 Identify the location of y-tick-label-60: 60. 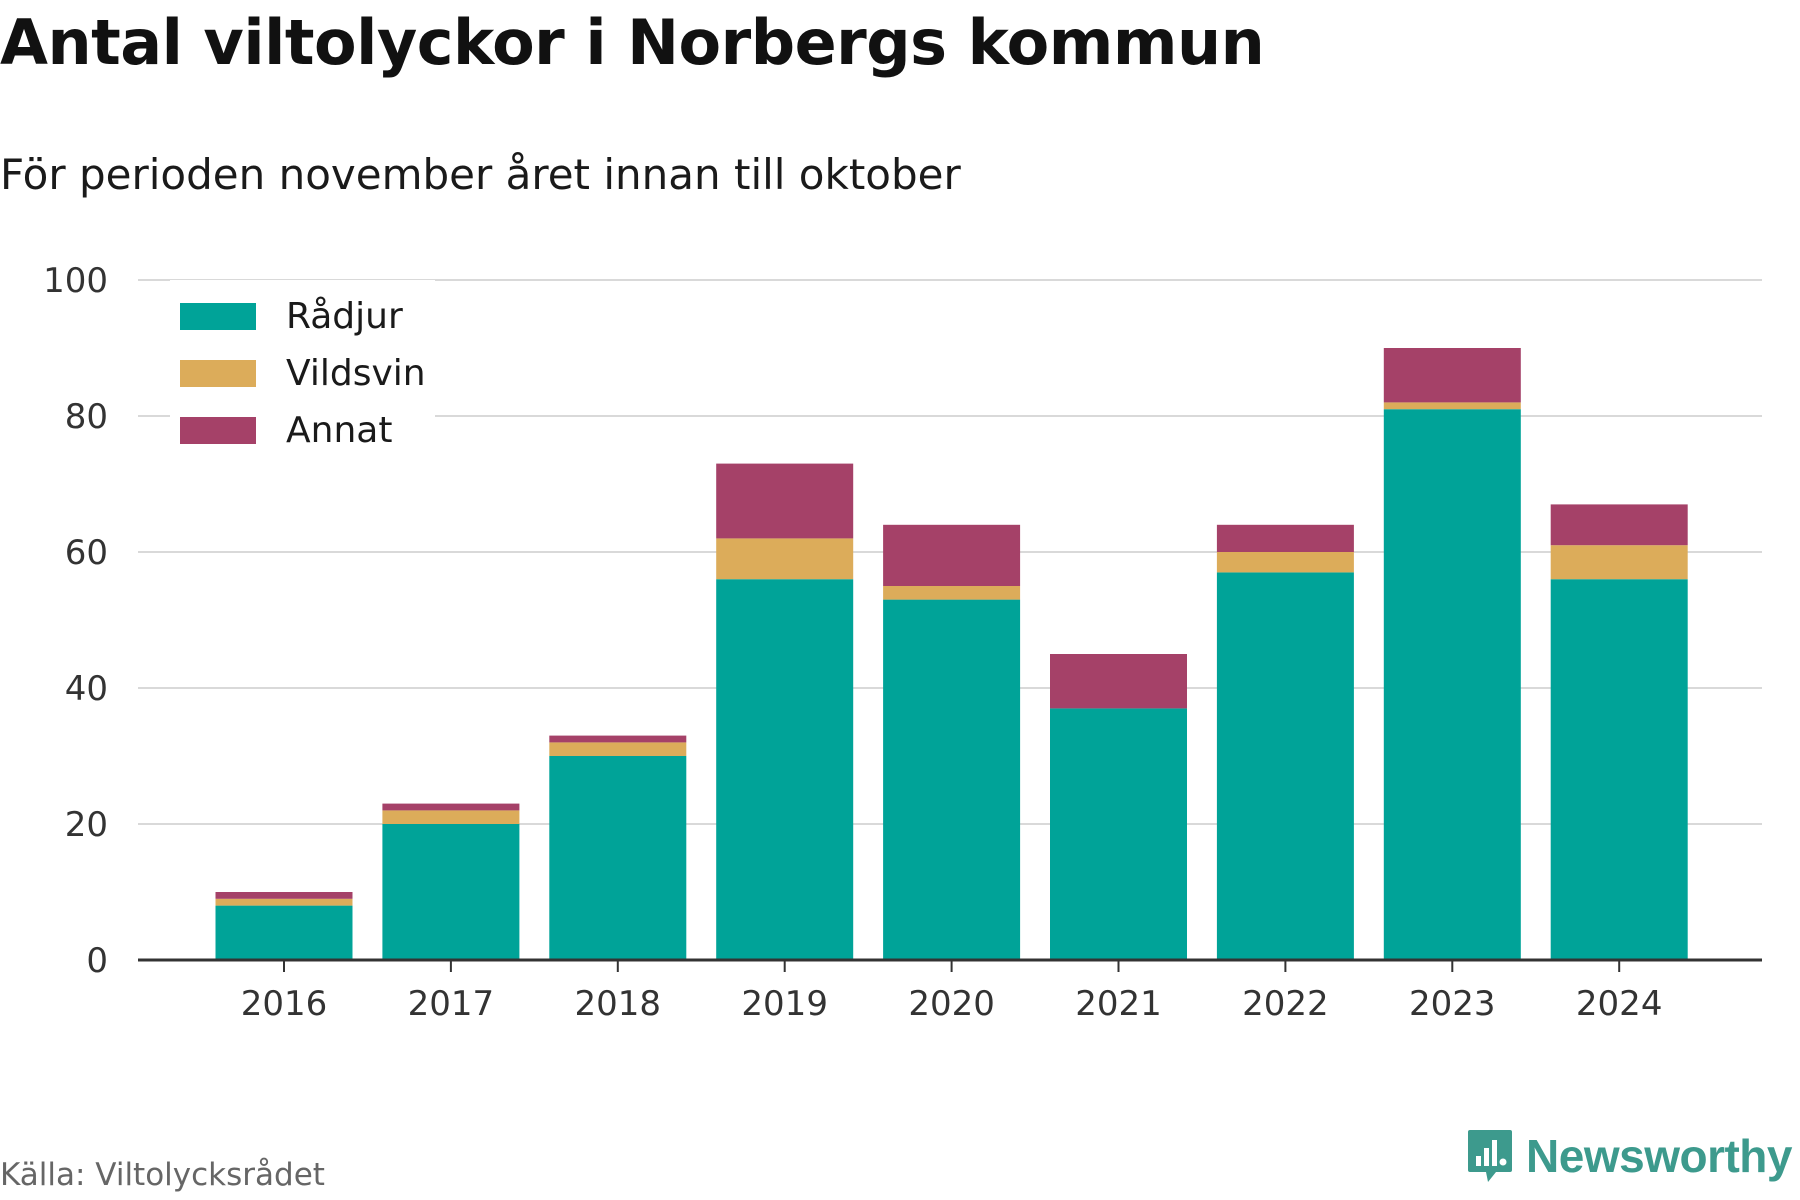
(86, 553).